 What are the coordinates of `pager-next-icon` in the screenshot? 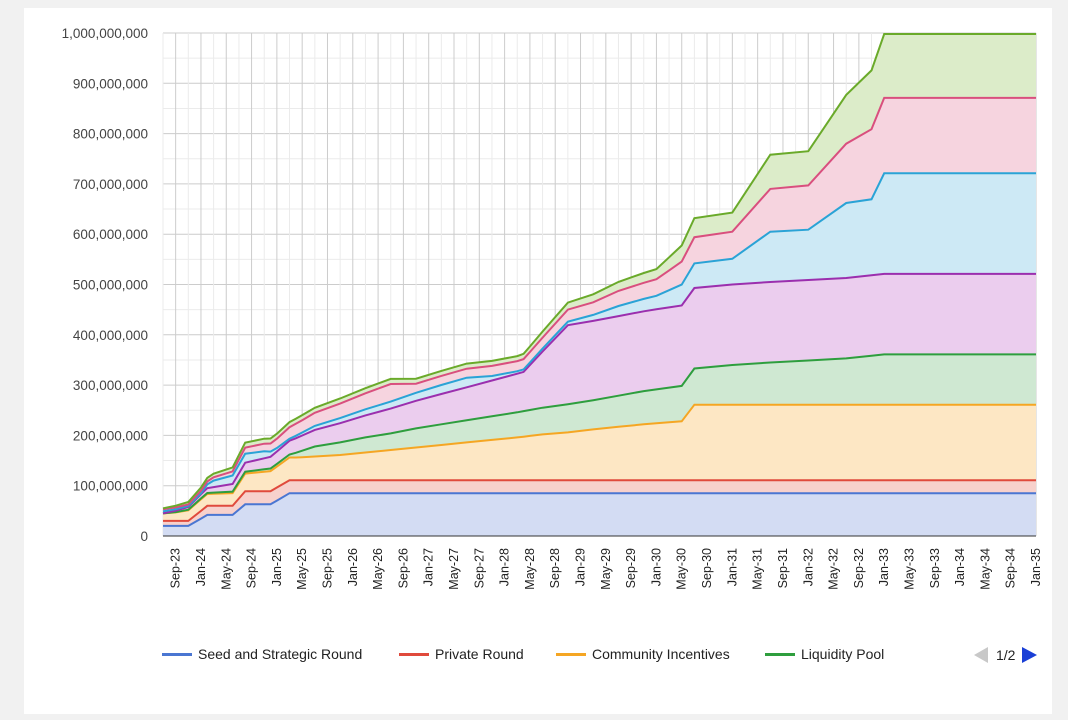 It's located at (1029, 655).